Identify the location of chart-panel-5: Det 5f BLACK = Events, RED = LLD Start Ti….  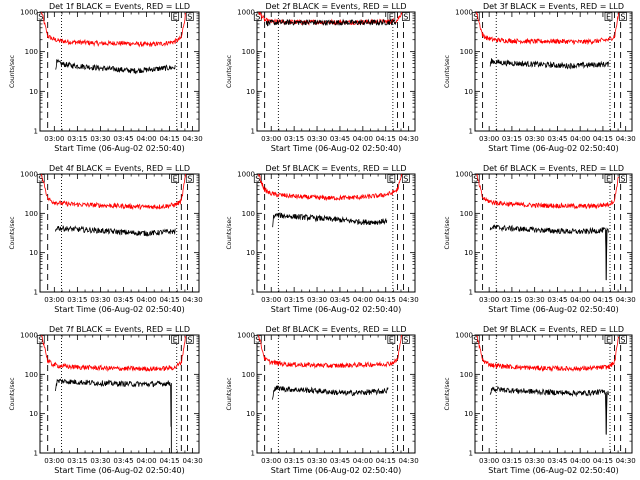
(322, 239).